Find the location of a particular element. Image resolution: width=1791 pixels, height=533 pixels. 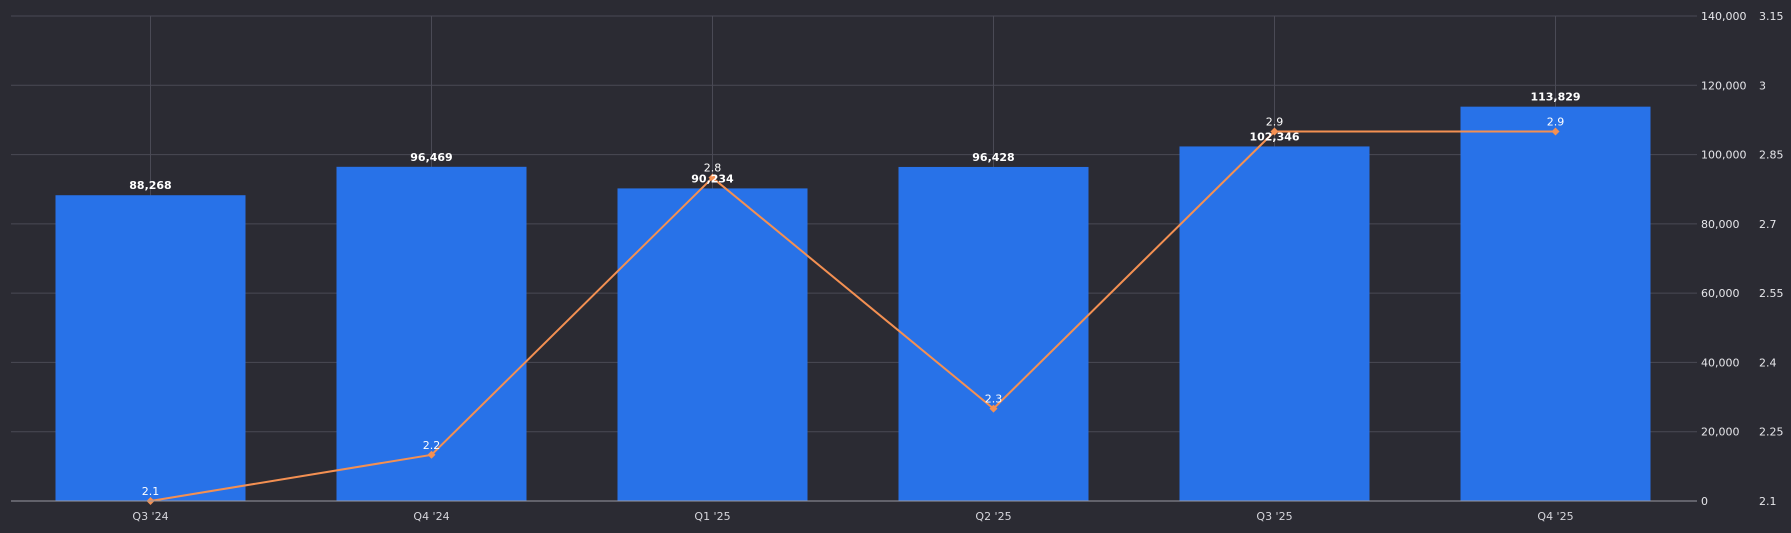

y-left-tick-label: 100,000 is located at coordinates (1724, 155).